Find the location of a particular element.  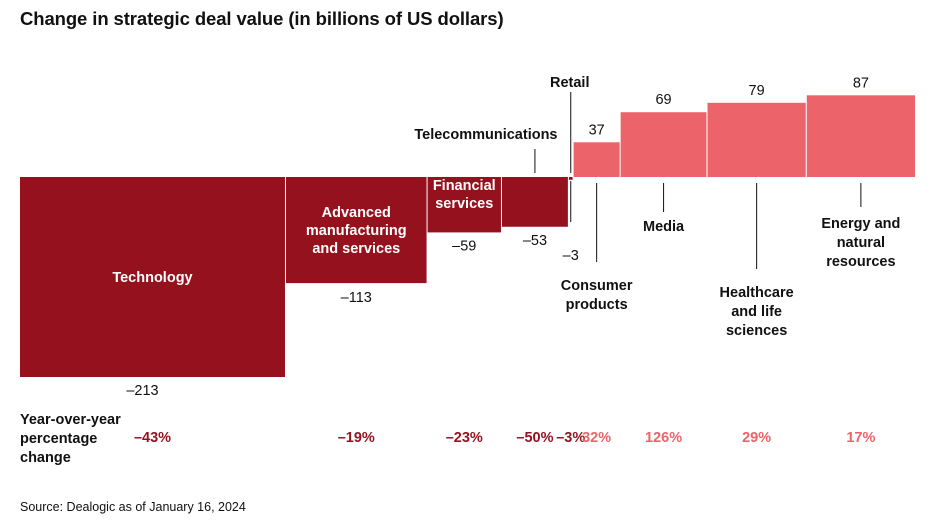

bar-financial-services is located at coordinates (464, 205).